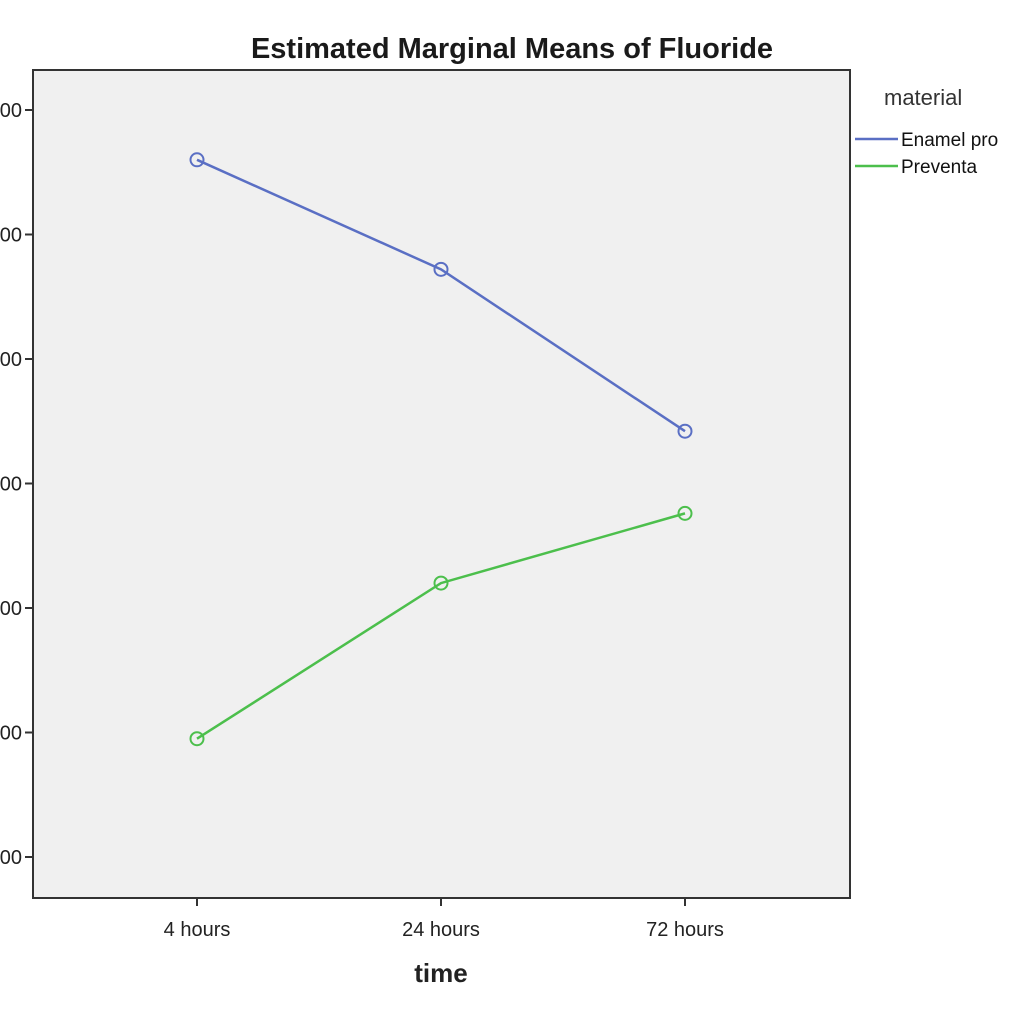 The image size is (1024, 1024). I want to click on x-axis-label: time, so click(440, 973).